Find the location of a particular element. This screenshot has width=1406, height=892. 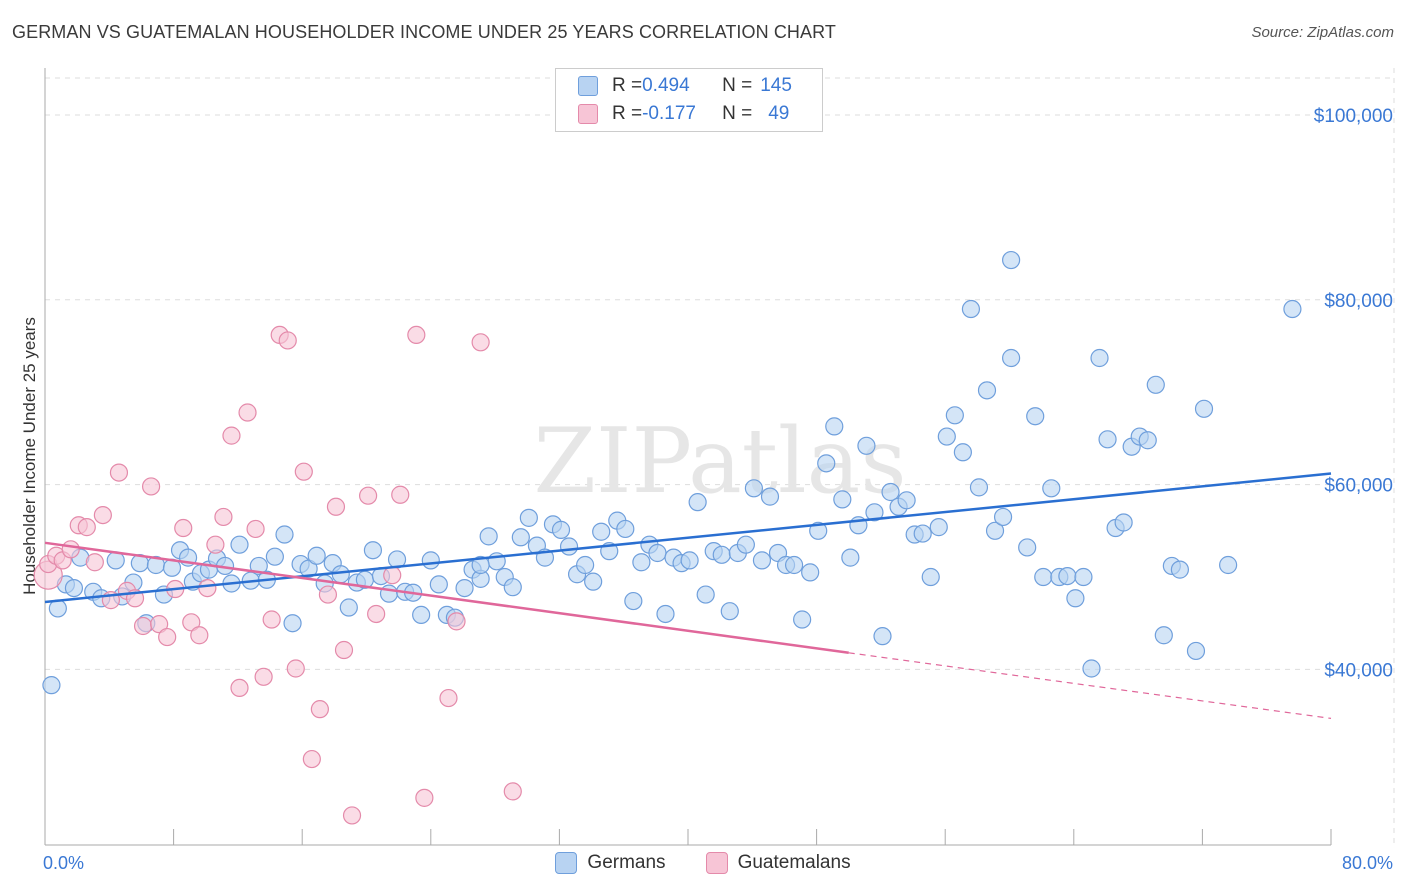

n-label: N = is located at coordinates (737, 85).